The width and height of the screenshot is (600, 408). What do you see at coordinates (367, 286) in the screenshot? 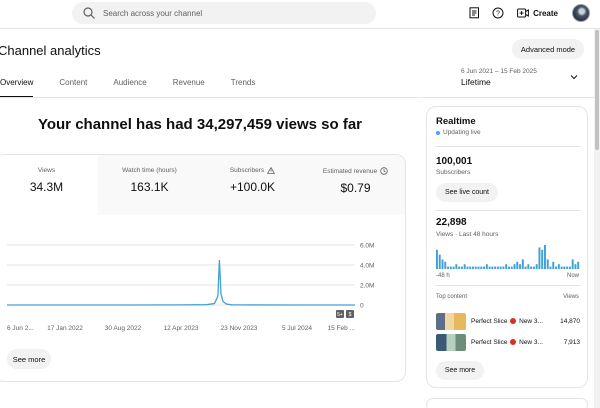
I see `y-tick-label: 2.0M` at bounding box center [367, 286].